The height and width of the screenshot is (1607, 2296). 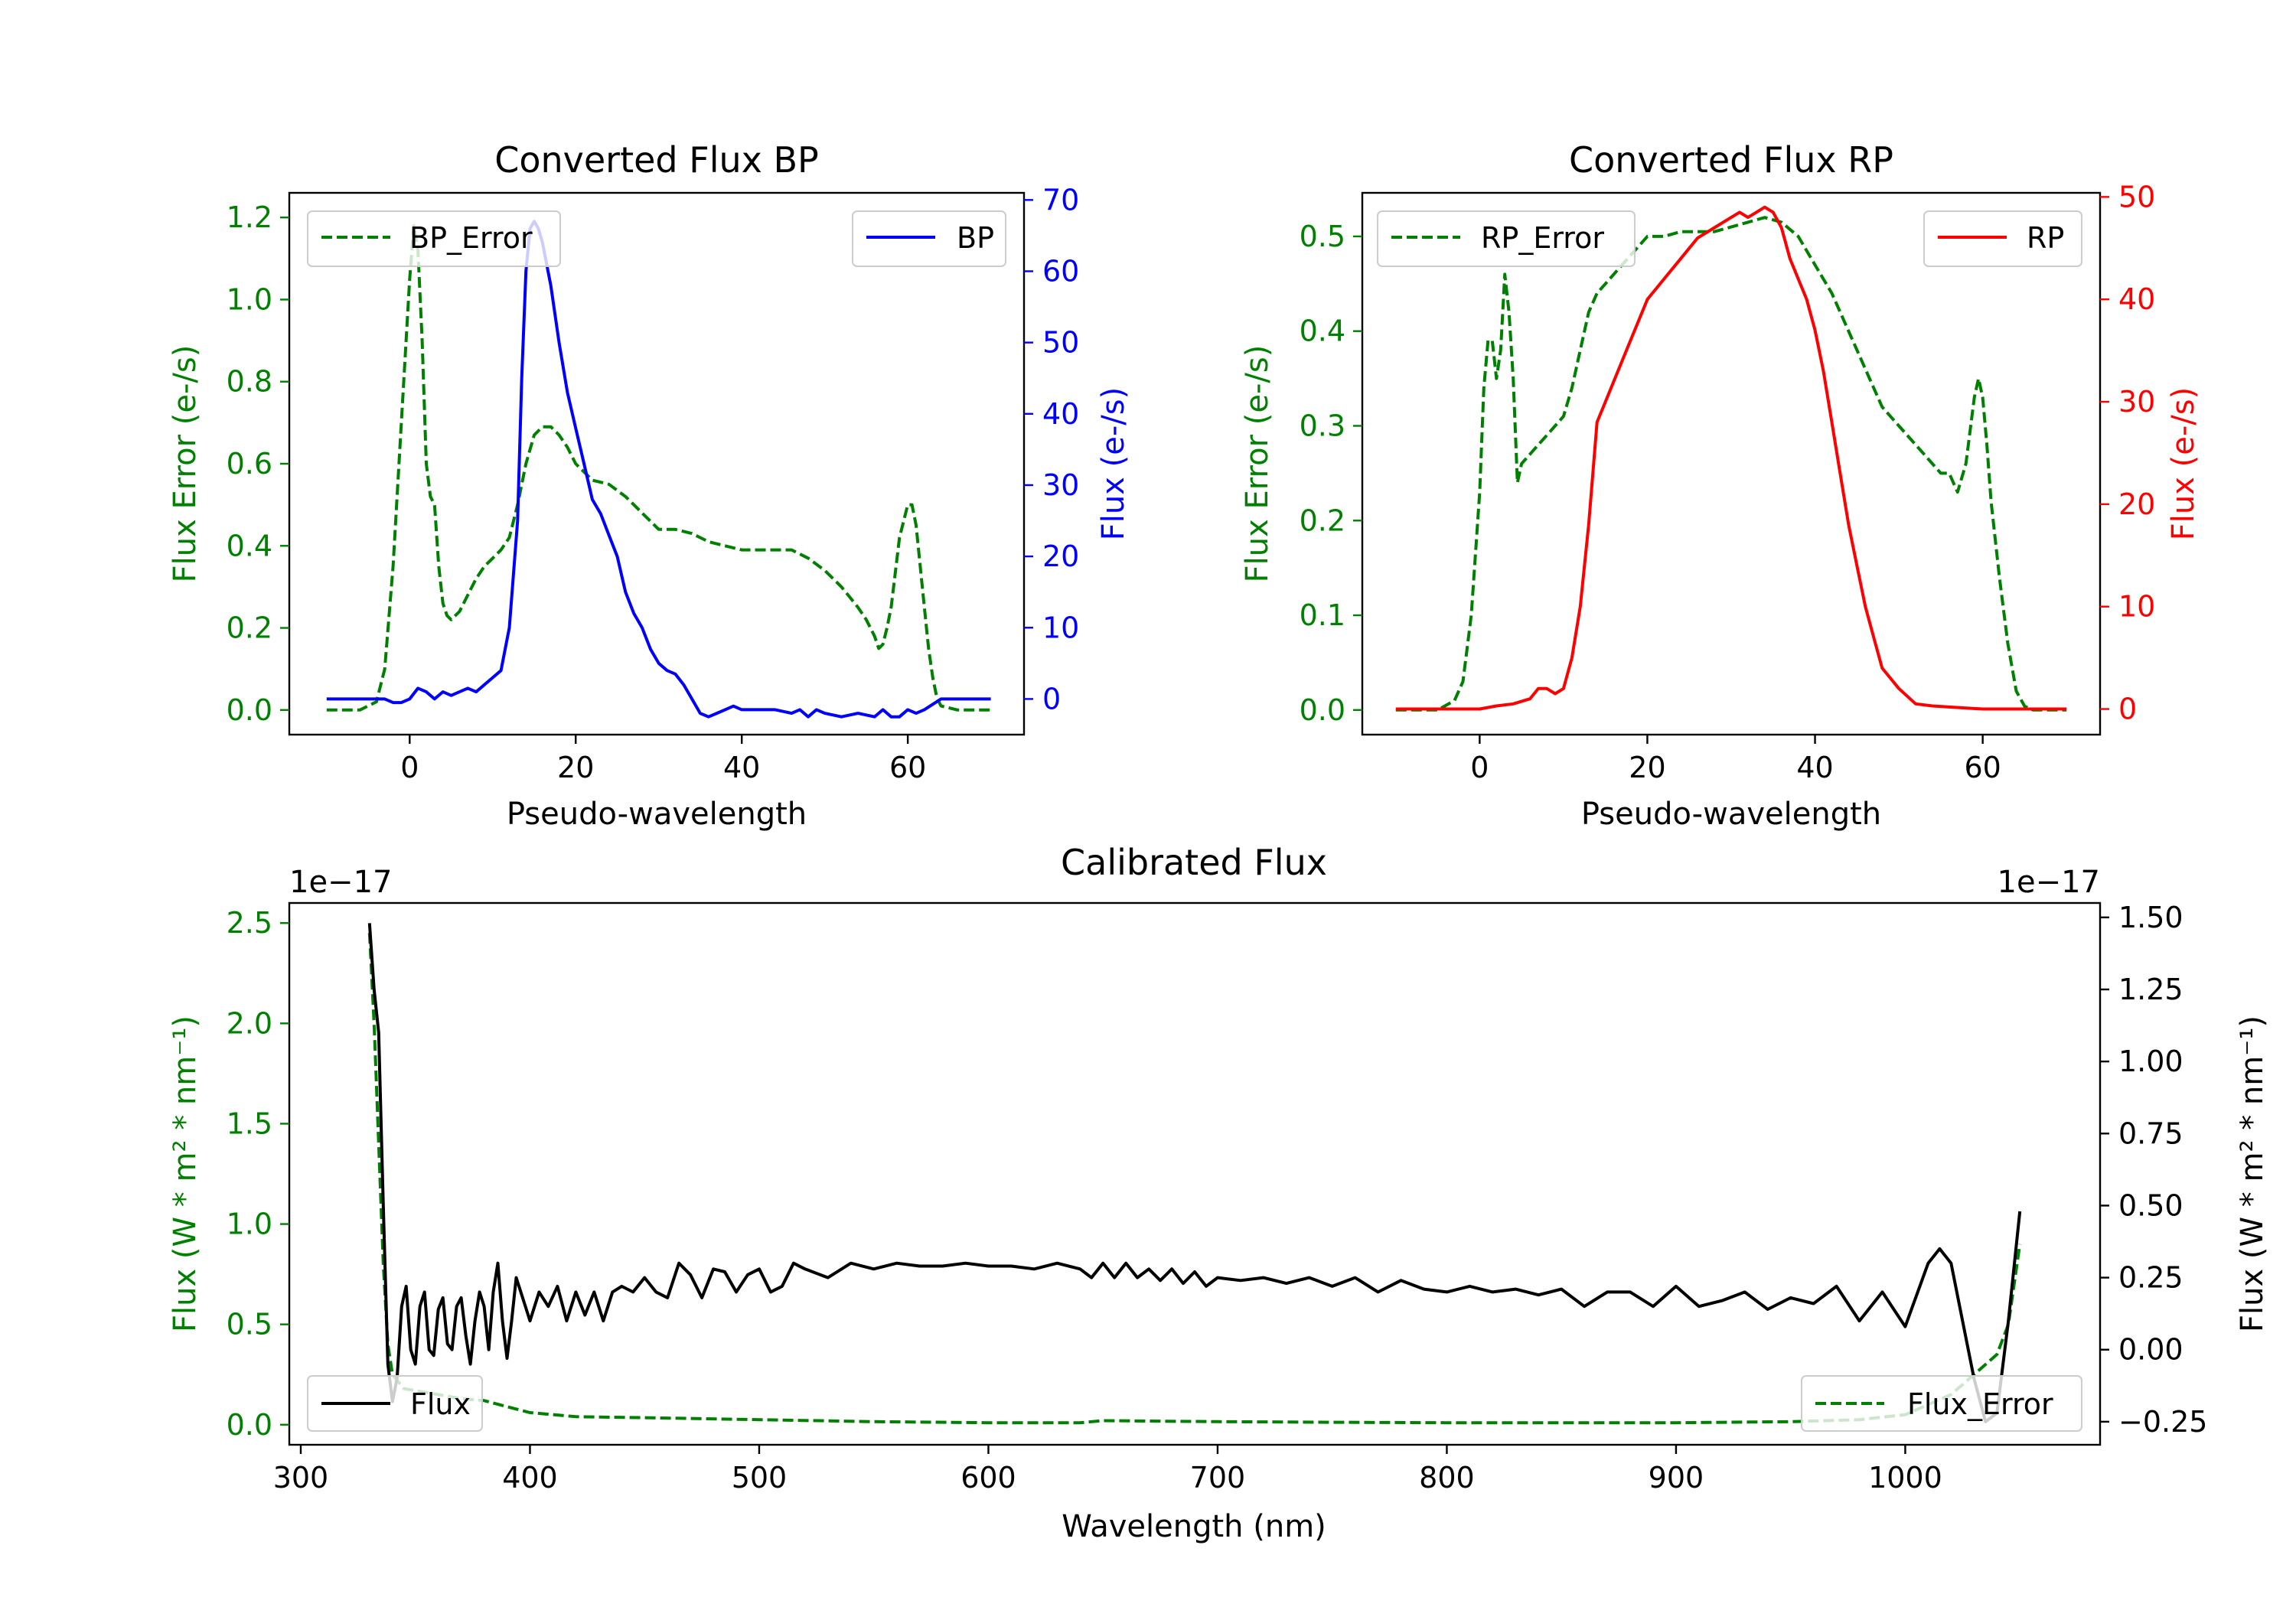 What do you see at coordinates (1980, 1404) in the screenshot?
I see `legend-label: Flux_Error` at bounding box center [1980, 1404].